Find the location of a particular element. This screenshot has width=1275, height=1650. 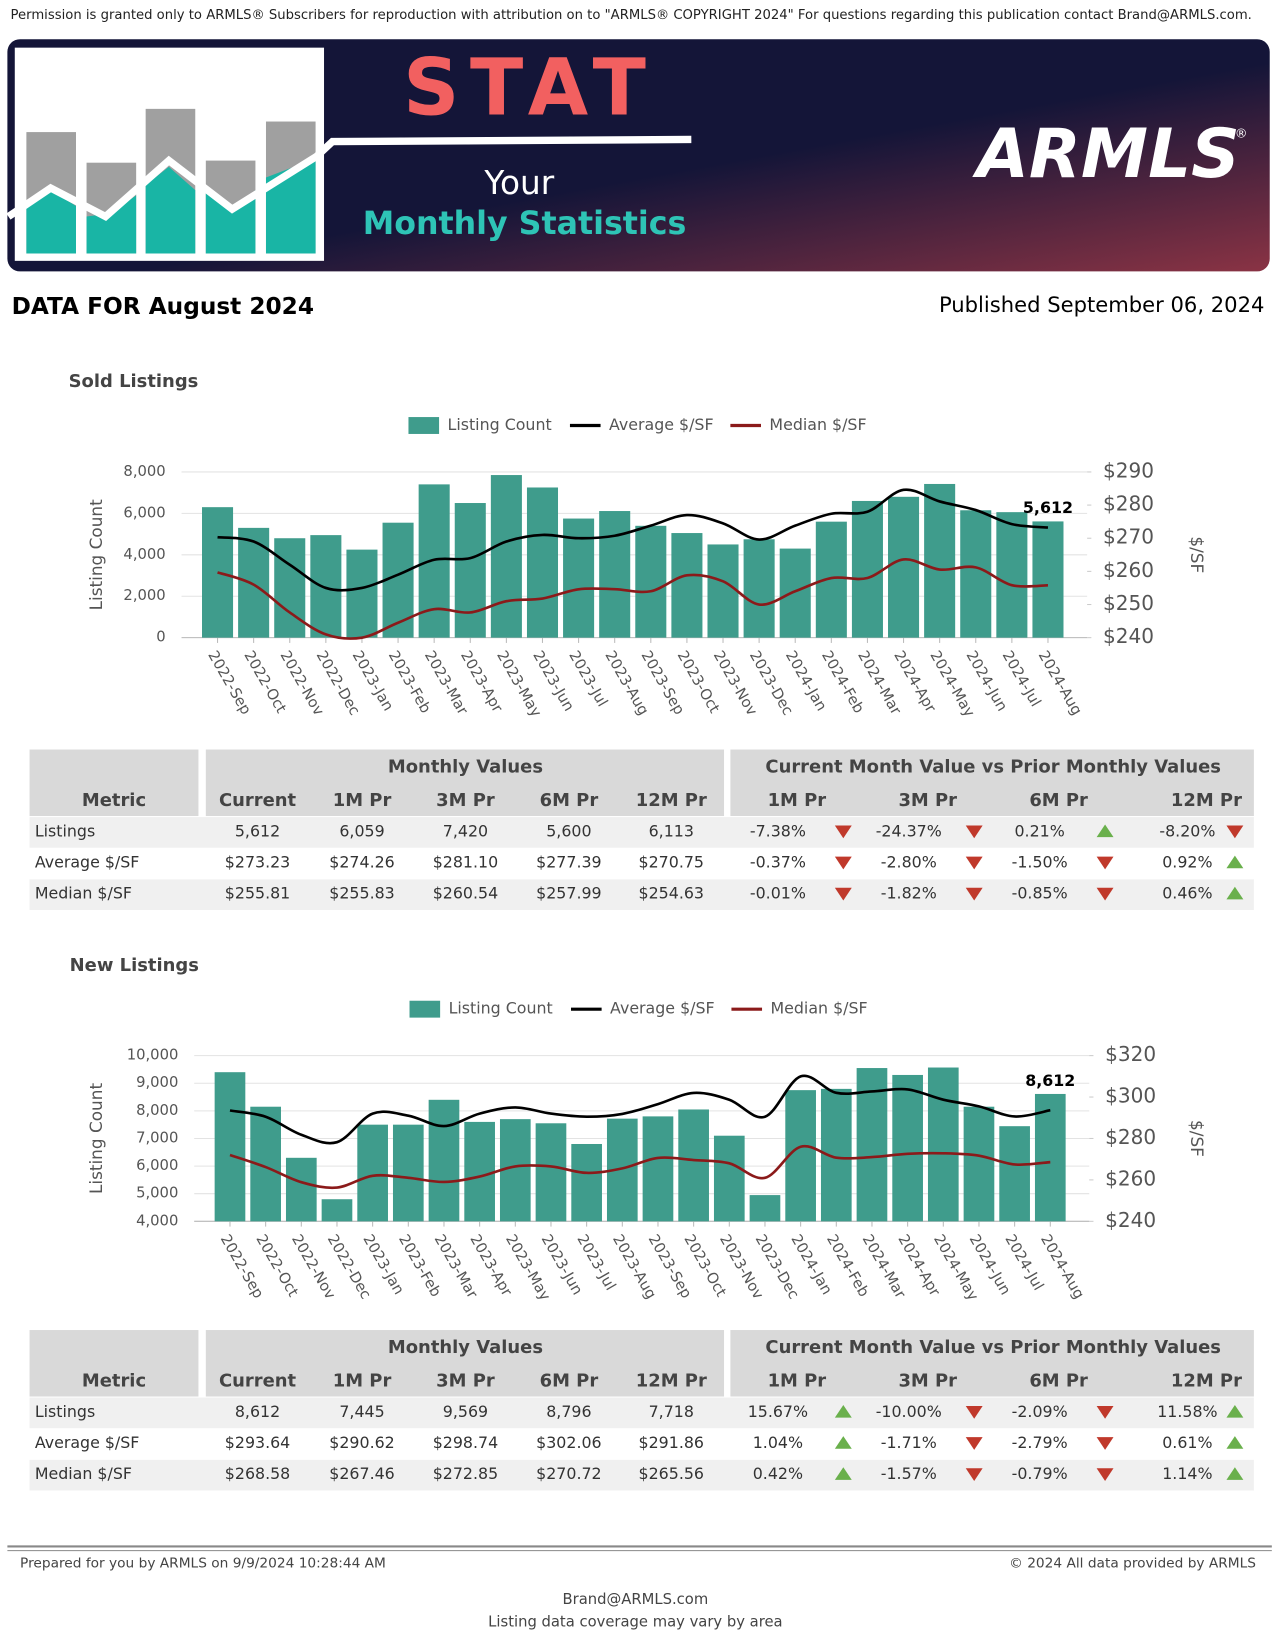

column-header: 6M Pr is located at coordinates (569, 800).